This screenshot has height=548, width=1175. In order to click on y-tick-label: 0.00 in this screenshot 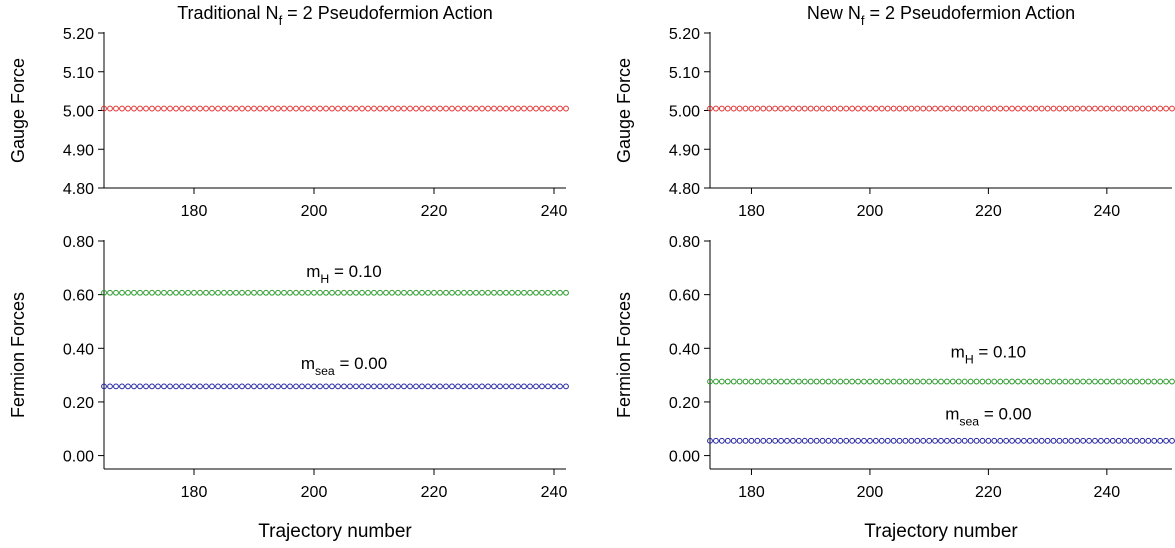, I will do `click(684, 457)`.